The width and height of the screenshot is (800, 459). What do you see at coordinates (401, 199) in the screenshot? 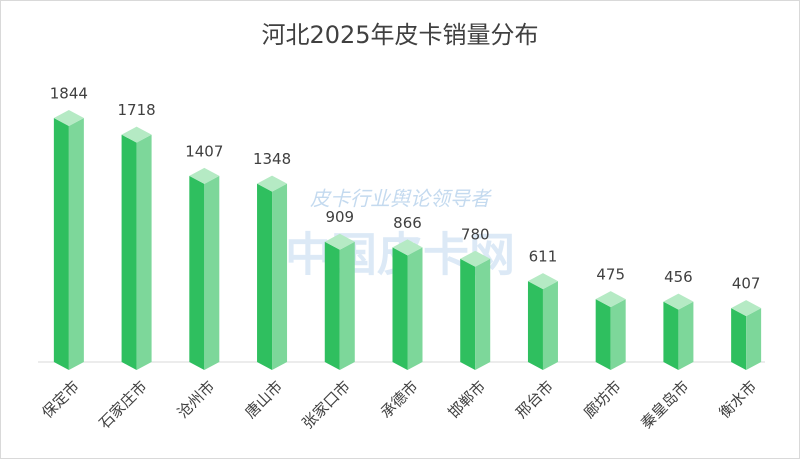
I see `watermark-subtitle: 皮卡行业舆论领导者` at bounding box center [401, 199].